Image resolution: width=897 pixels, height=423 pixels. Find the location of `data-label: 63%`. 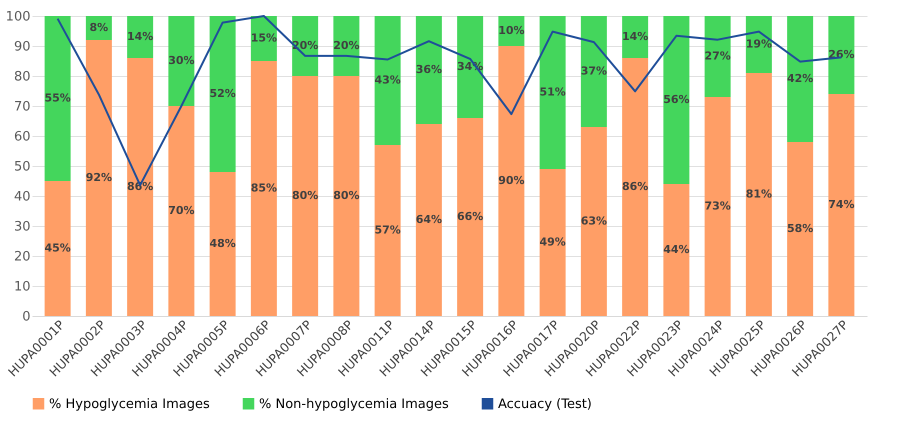

data-label: 63% is located at coordinates (594, 221).